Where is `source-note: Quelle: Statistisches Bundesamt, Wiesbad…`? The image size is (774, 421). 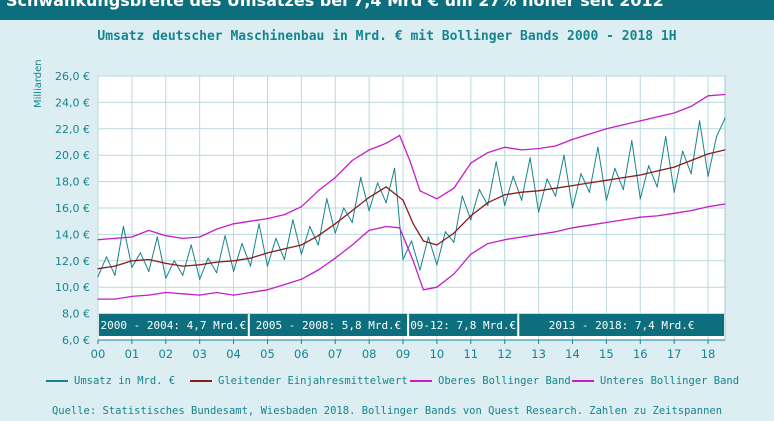
source-note: Quelle: Statistisches Bundesamt, Wiesbad… is located at coordinates (387, 411).